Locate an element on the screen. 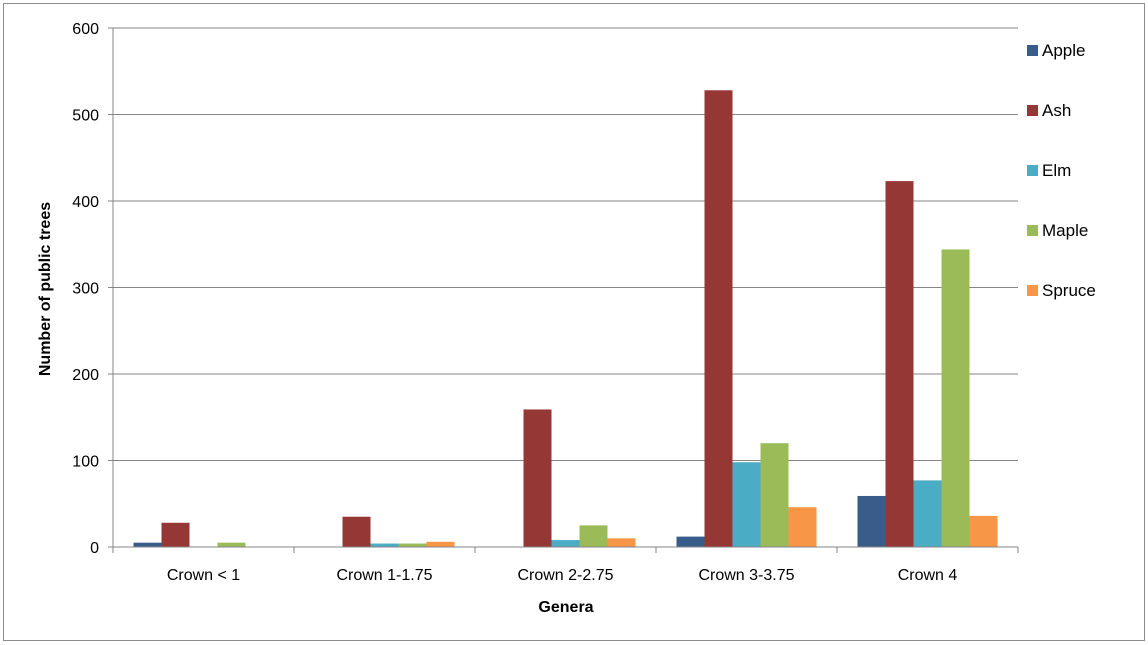 The width and height of the screenshot is (1148, 645). y-tick-label: 0 is located at coordinates (94, 548).